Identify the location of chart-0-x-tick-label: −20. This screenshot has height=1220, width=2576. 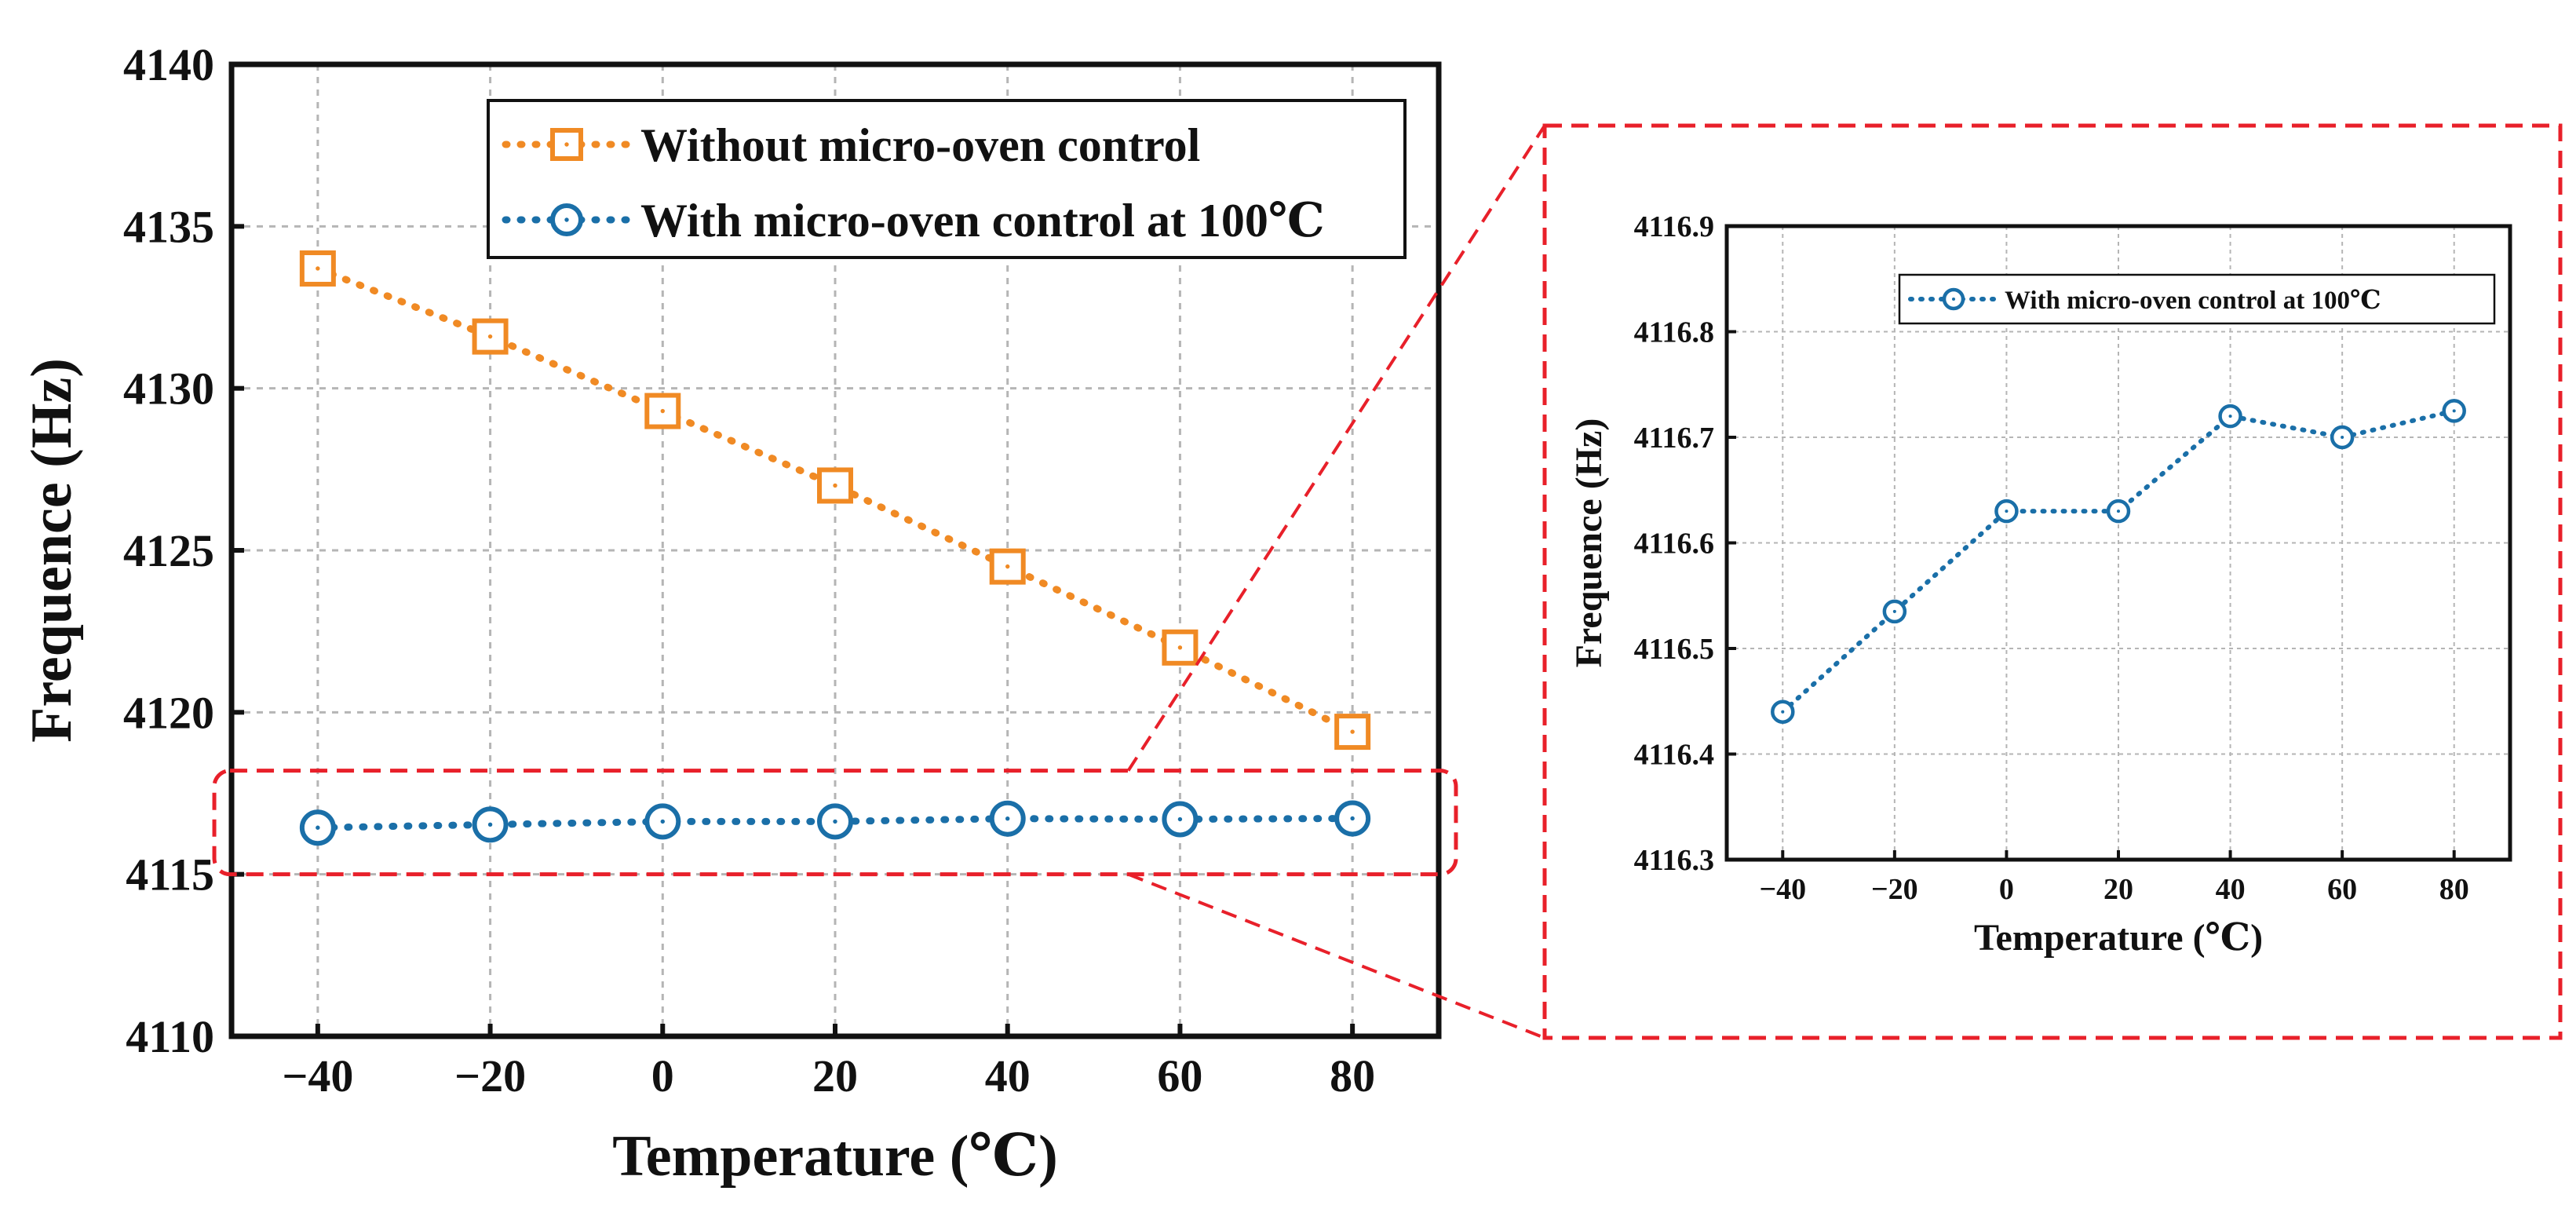
(490, 1075).